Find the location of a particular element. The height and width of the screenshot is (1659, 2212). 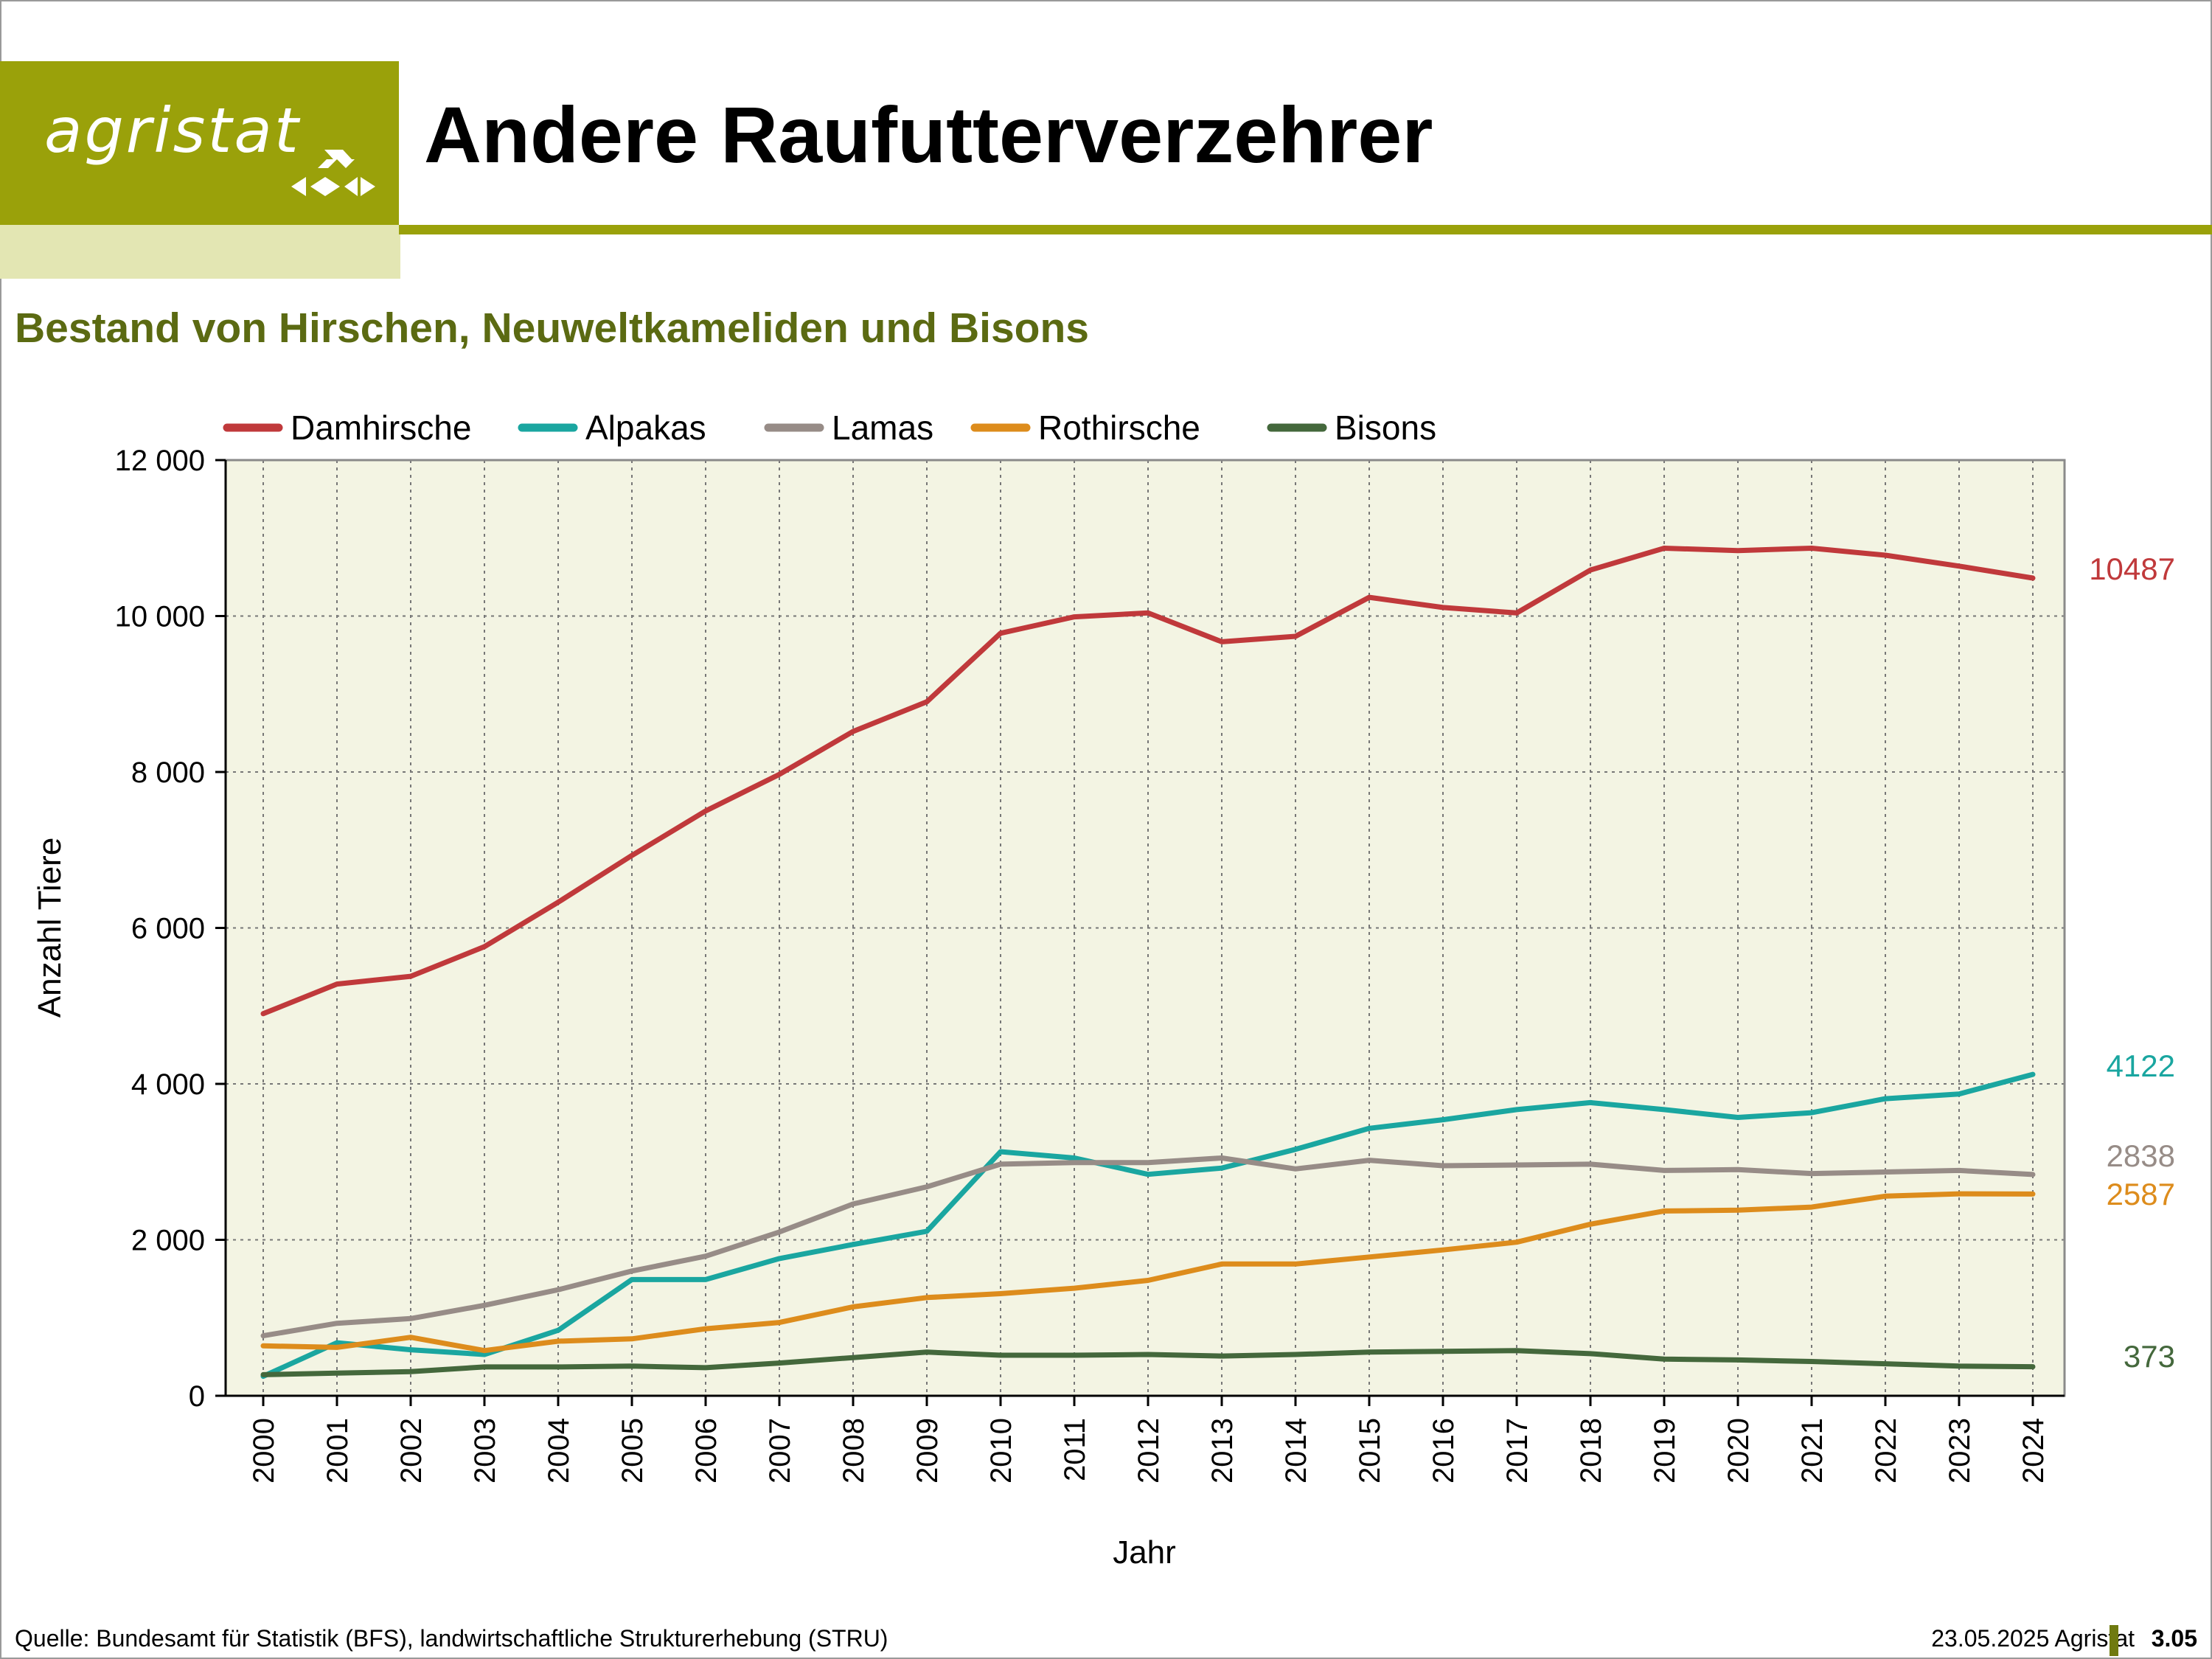

end-value-label: 2587 is located at coordinates (2141, 1194).